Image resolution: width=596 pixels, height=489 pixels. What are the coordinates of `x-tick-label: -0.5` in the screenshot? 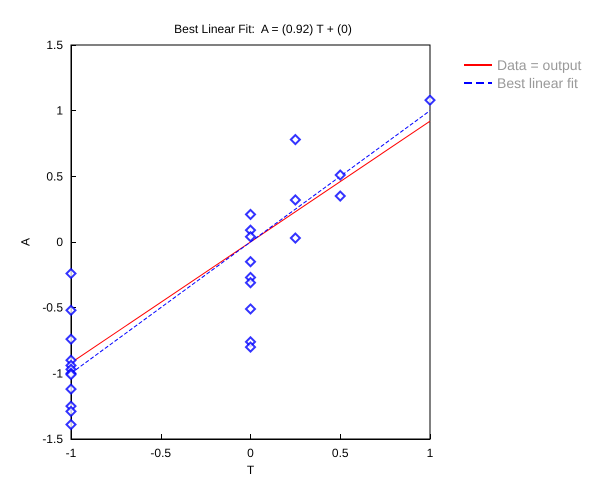 It's located at (161, 453).